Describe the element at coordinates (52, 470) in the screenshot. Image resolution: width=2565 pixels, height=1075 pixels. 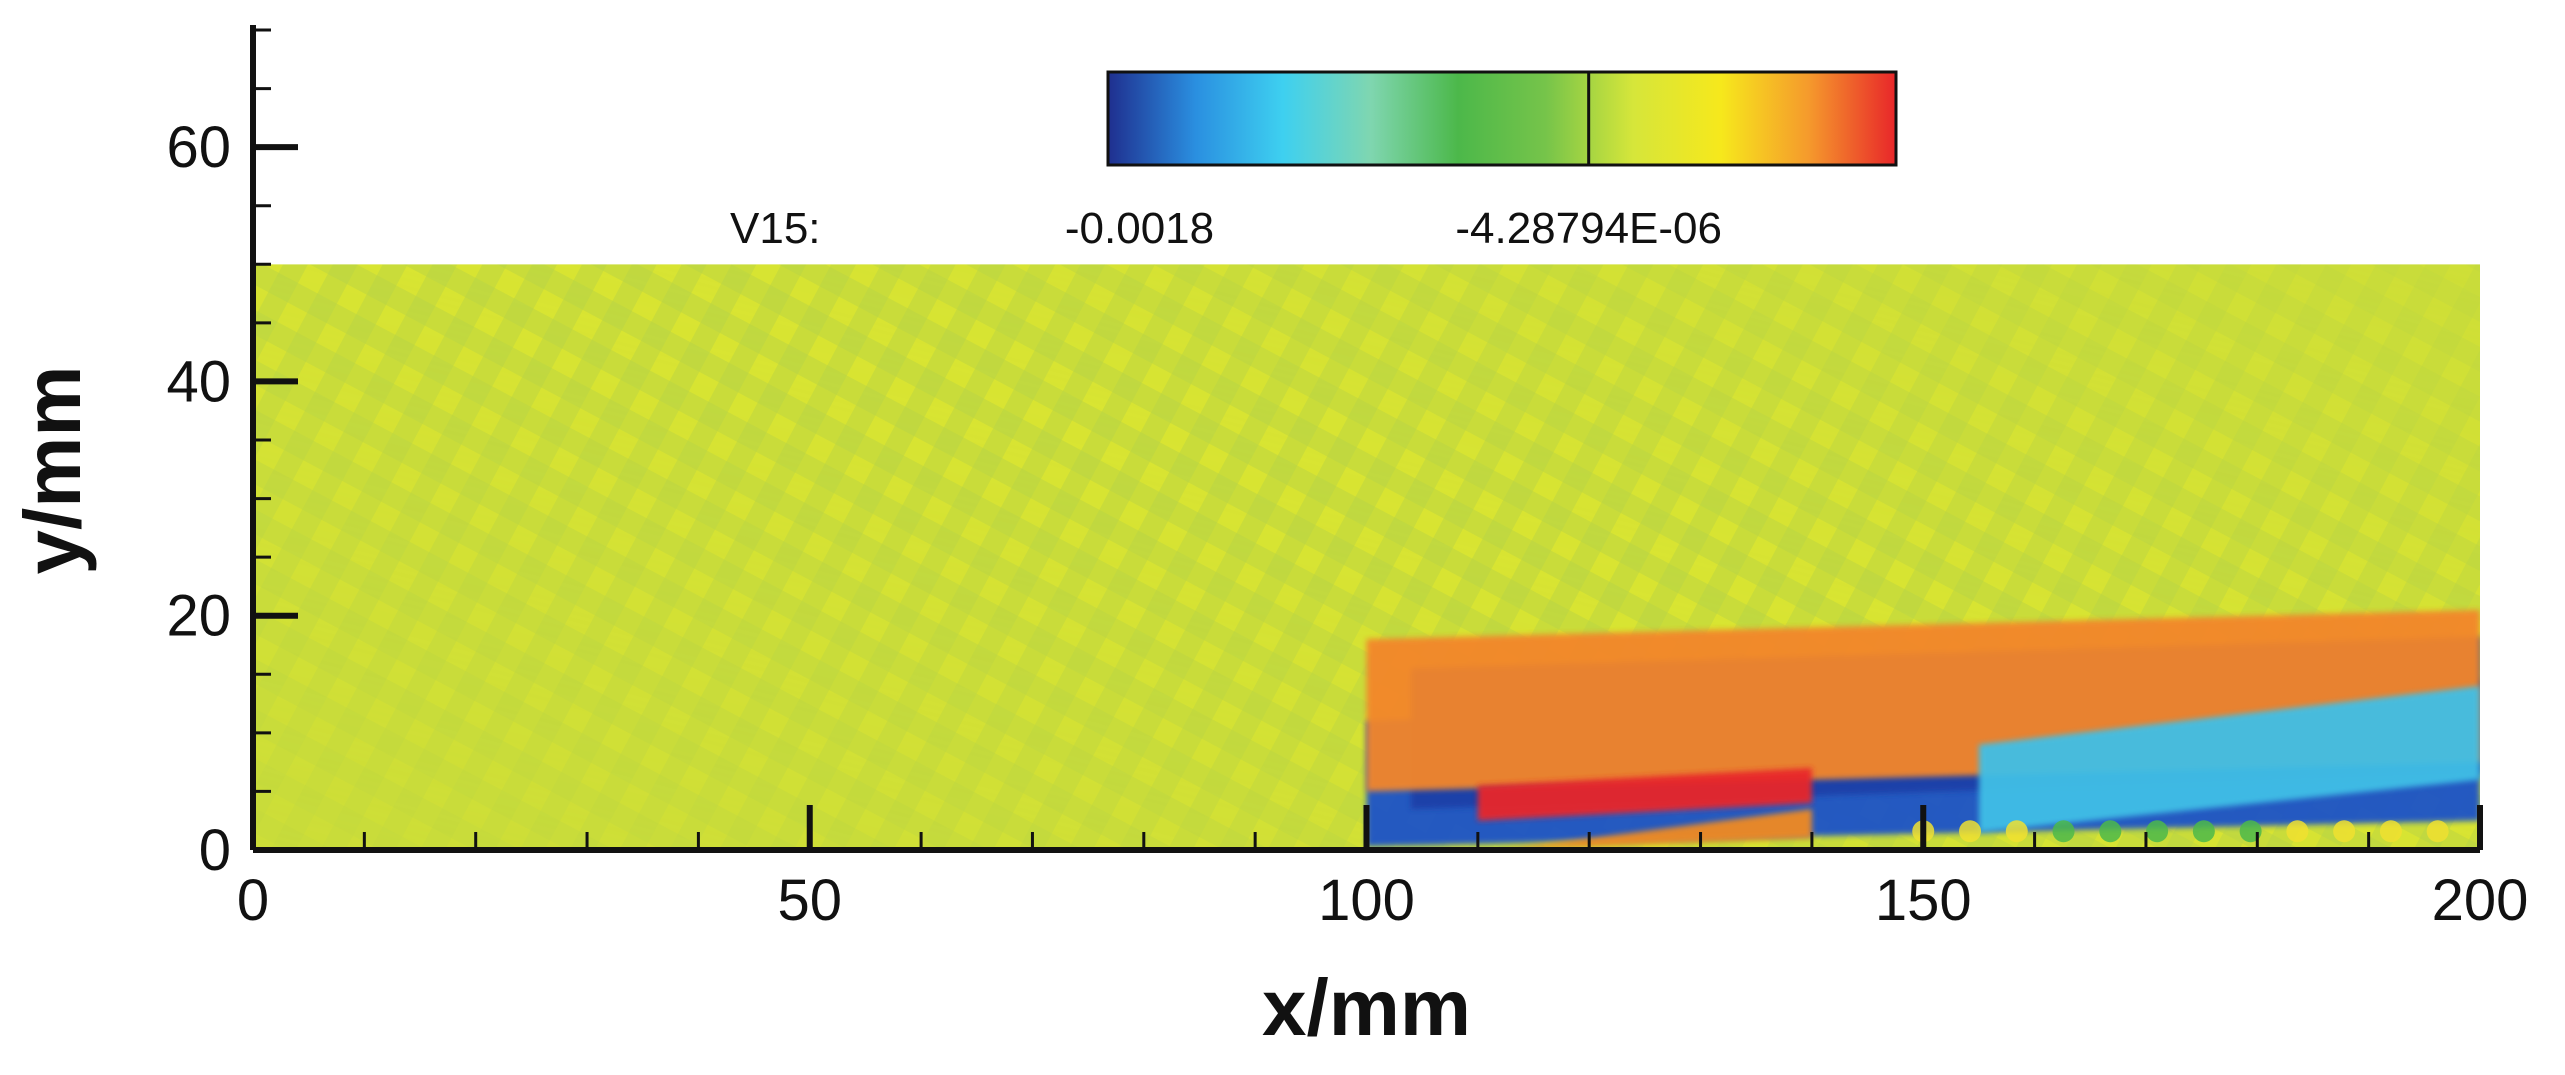
I see `y-axis-label: y/mm` at that location.